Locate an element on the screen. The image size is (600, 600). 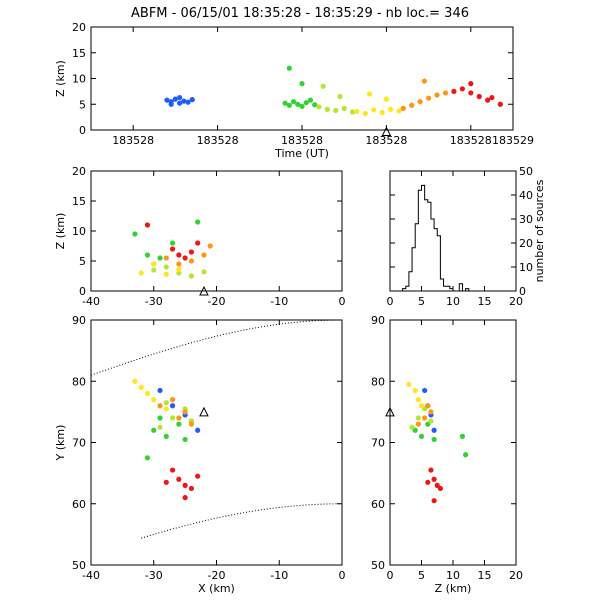
zy-station-marker is located at coordinates (390, 411).